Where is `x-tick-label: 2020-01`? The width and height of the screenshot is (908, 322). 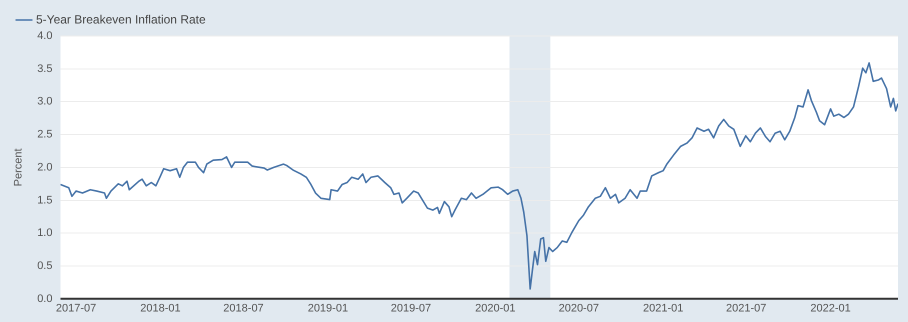 x-tick-label: 2020-01 is located at coordinates (495, 308).